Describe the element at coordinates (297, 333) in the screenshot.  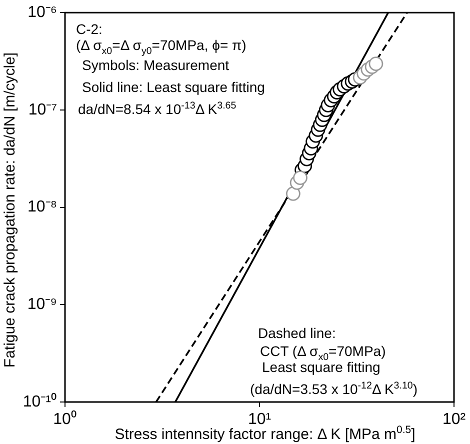
I see `annotation: Dashed line:` at that location.